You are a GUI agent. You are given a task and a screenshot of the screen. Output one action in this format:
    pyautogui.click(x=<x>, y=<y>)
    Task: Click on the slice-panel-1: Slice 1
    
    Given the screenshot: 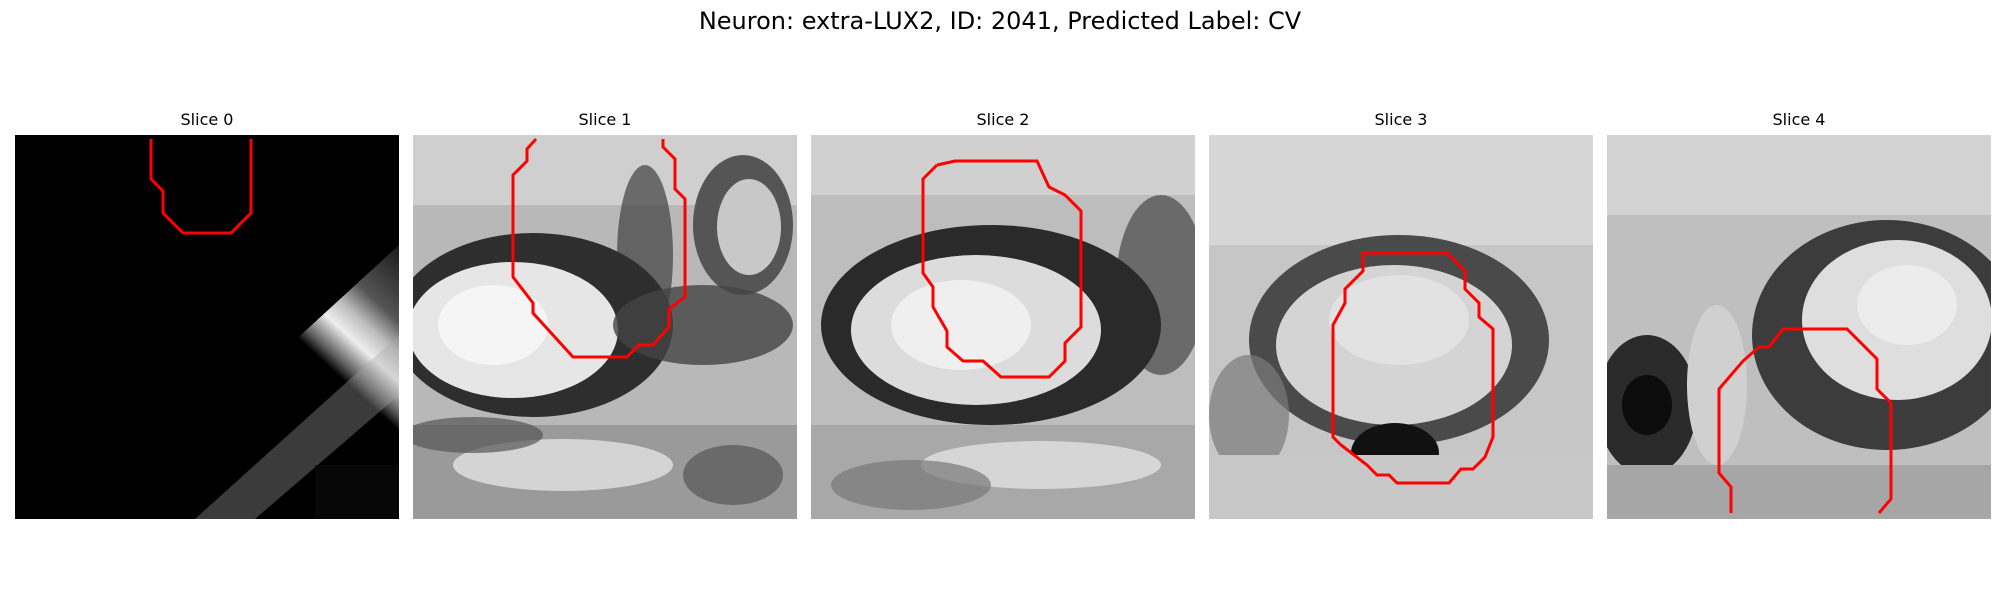 What is the action you would take?
    pyautogui.click(x=605, y=314)
    